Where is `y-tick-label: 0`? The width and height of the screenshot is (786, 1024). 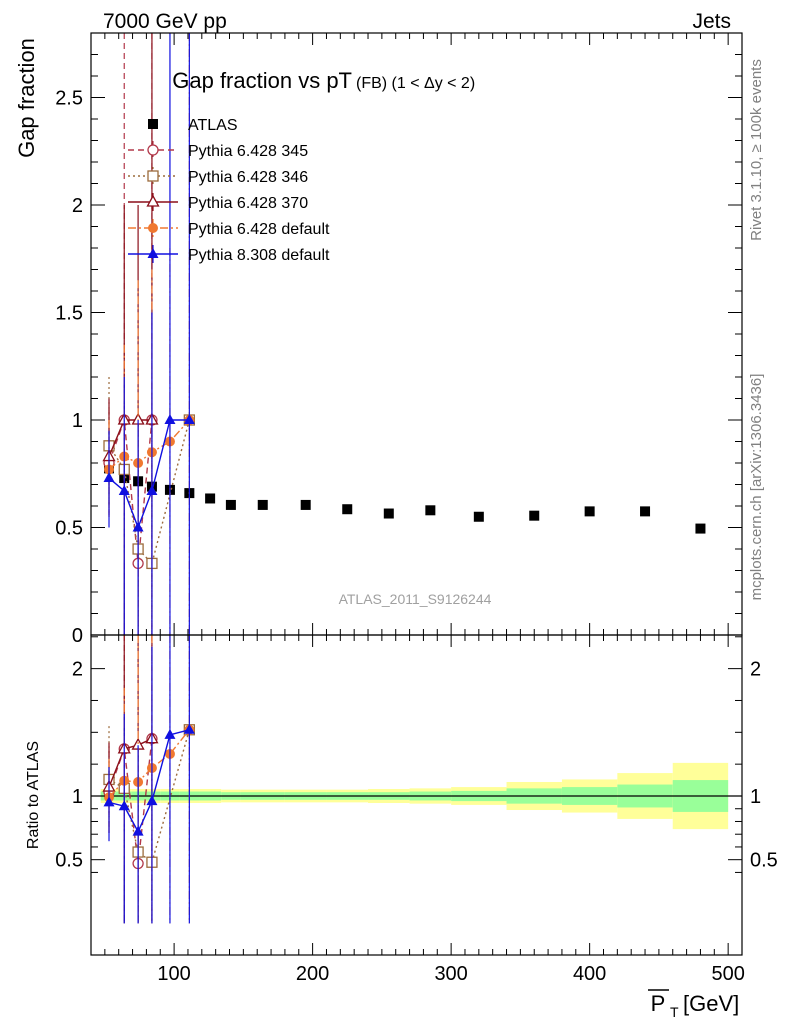 y-tick-label: 0 is located at coordinates (77, 636).